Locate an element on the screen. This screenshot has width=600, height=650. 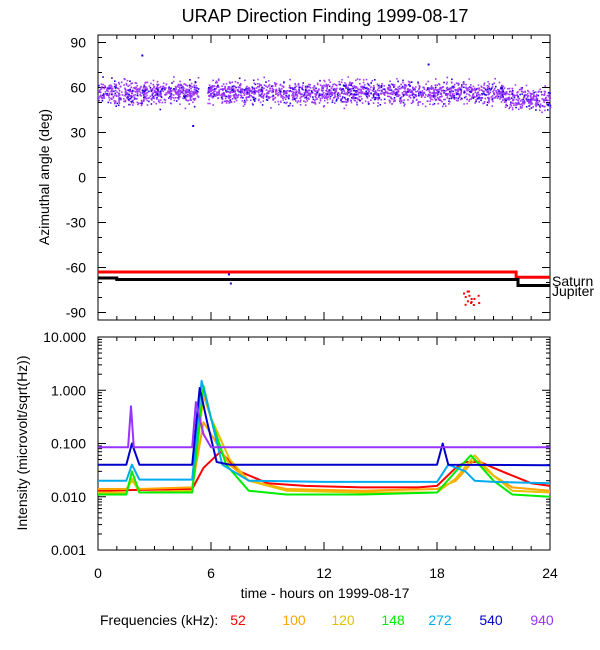
legend-item-940: 940 is located at coordinates (542, 620).